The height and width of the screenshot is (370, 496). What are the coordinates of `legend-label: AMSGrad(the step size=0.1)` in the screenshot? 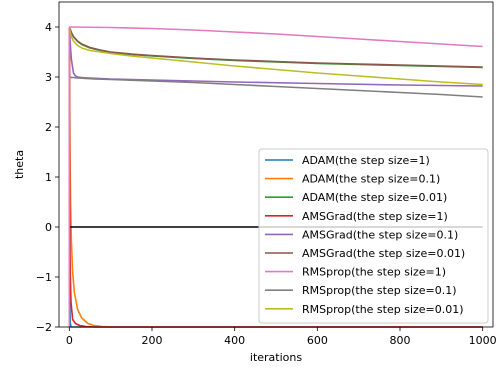 It's located at (380, 234).